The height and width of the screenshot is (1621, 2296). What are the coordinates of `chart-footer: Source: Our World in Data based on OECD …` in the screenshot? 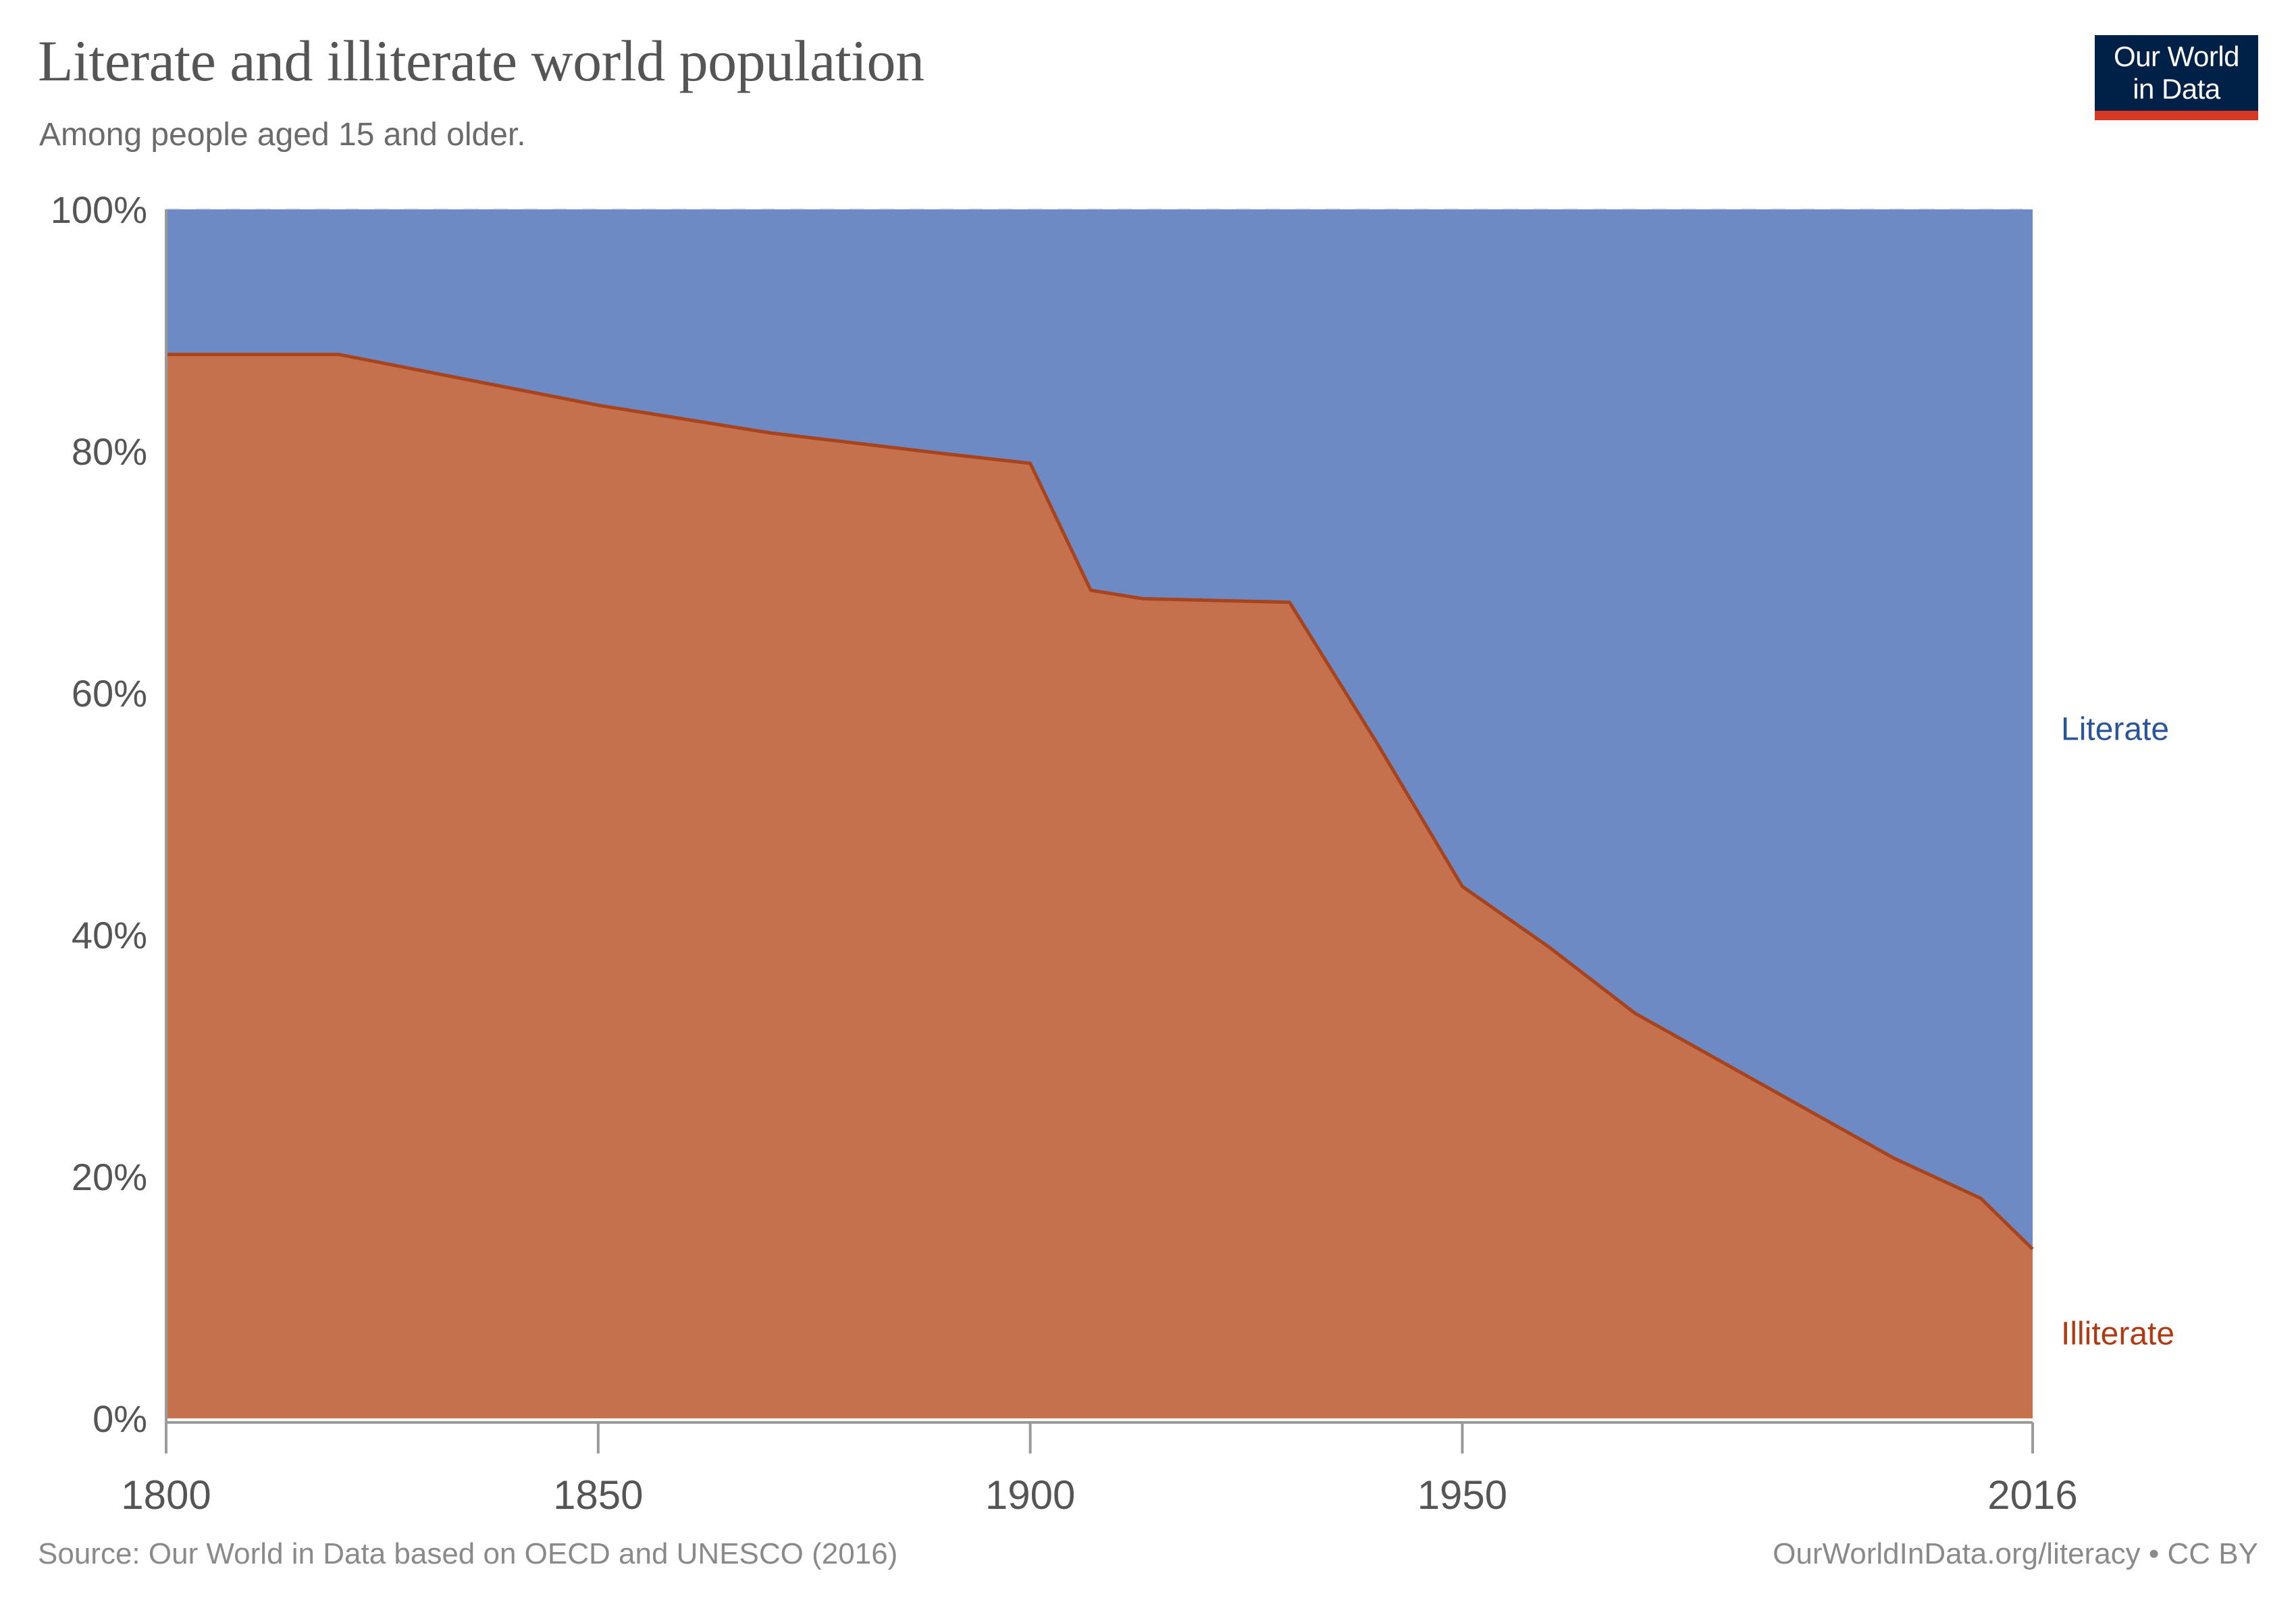 It's located at (1148, 1570).